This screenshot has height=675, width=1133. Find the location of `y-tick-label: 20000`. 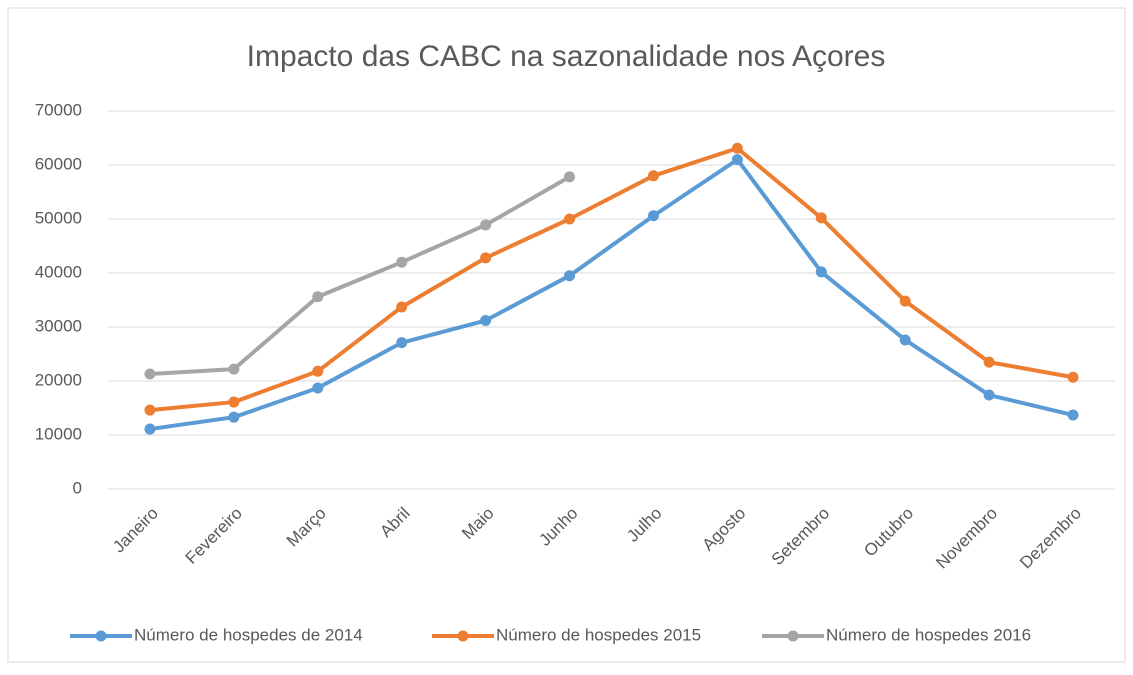

y-tick-label: 20000 is located at coordinates (58, 379).